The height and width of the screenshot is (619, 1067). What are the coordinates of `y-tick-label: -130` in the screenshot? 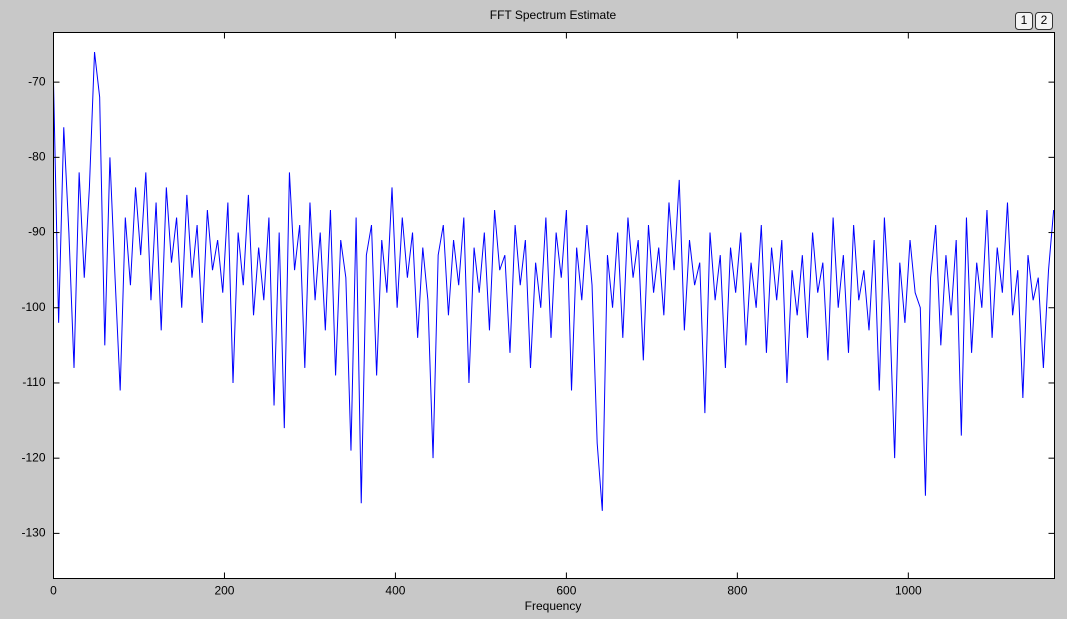 It's located at (33, 533).